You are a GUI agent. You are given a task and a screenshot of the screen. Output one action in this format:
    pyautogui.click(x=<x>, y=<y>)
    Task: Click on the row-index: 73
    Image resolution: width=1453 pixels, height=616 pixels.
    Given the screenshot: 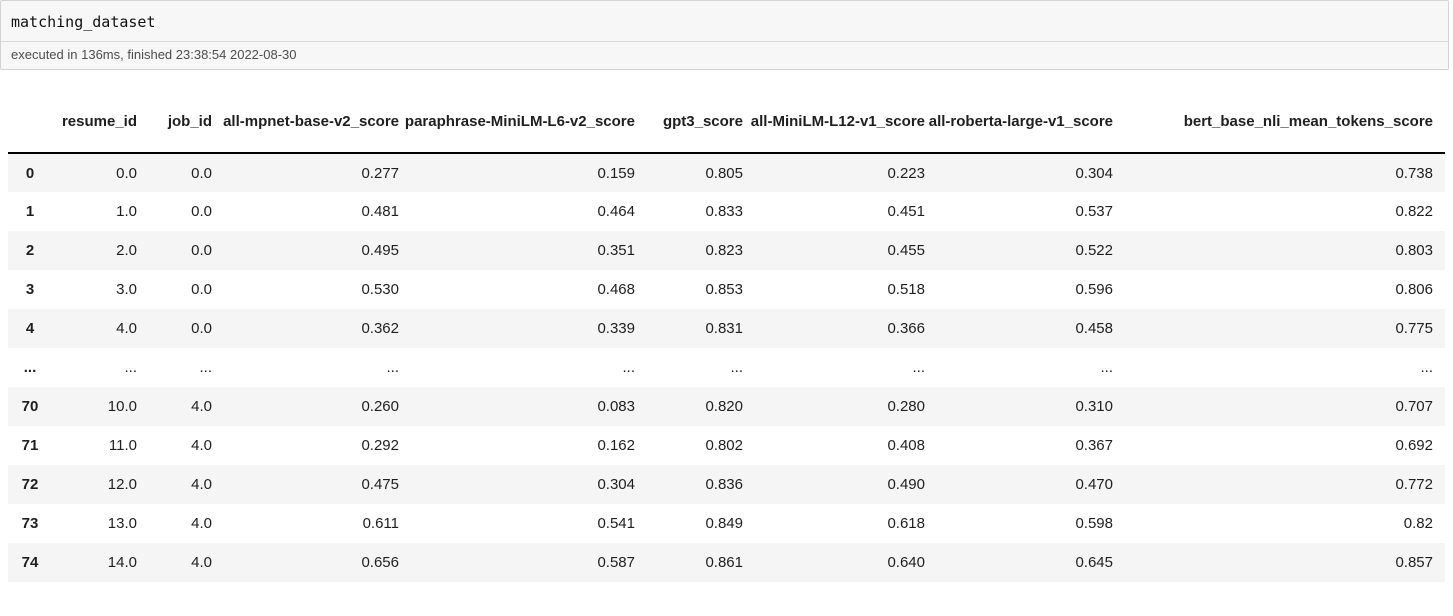 What is the action you would take?
    pyautogui.click(x=30, y=523)
    